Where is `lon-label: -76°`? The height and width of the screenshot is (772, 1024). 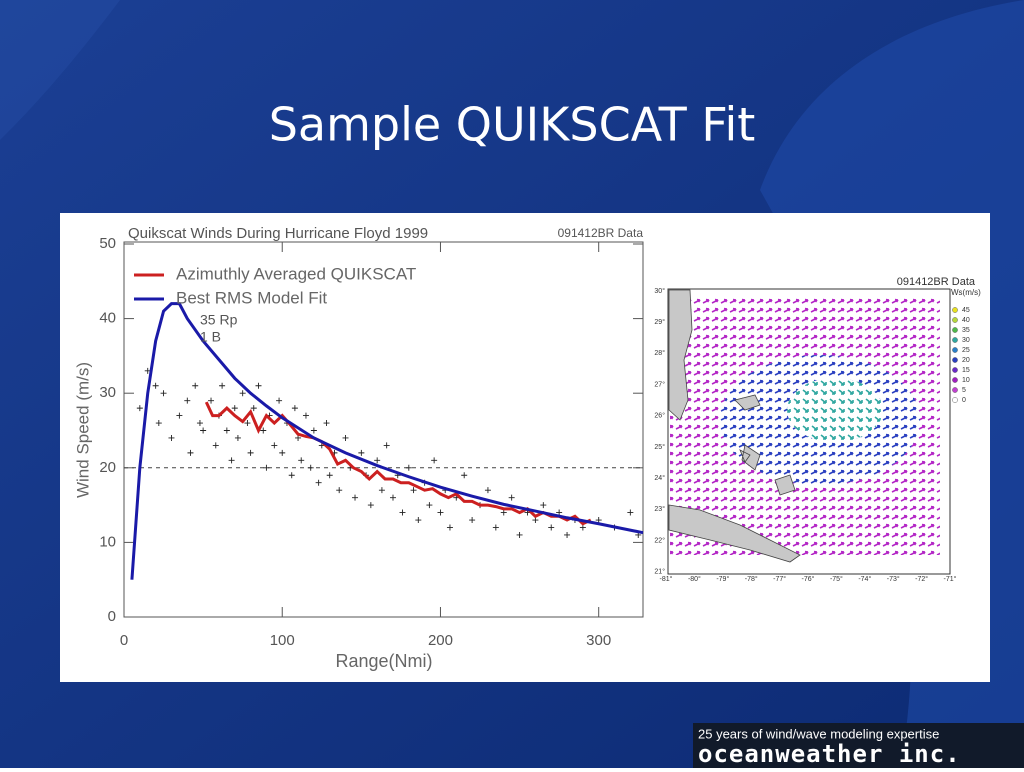 lon-label: -76° is located at coordinates (808, 579).